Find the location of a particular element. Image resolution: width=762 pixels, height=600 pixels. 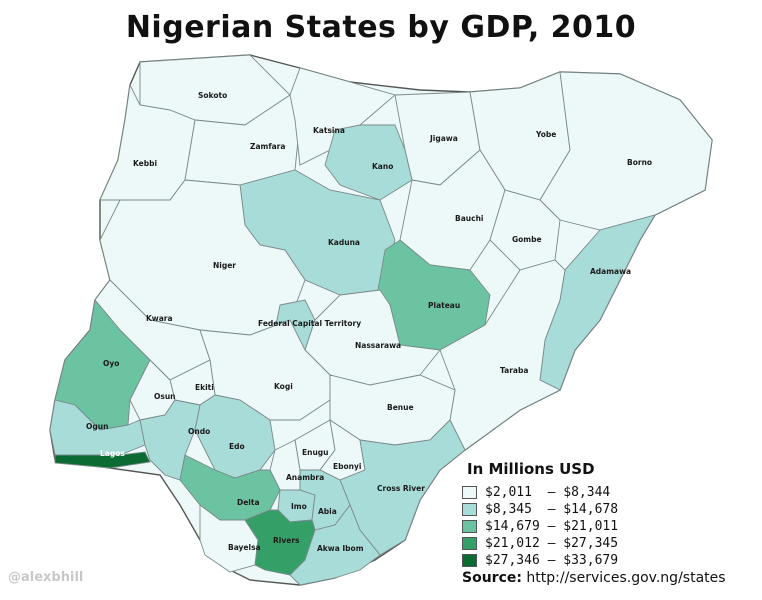

label-niger: Niger is located at coordinates (224, 265).